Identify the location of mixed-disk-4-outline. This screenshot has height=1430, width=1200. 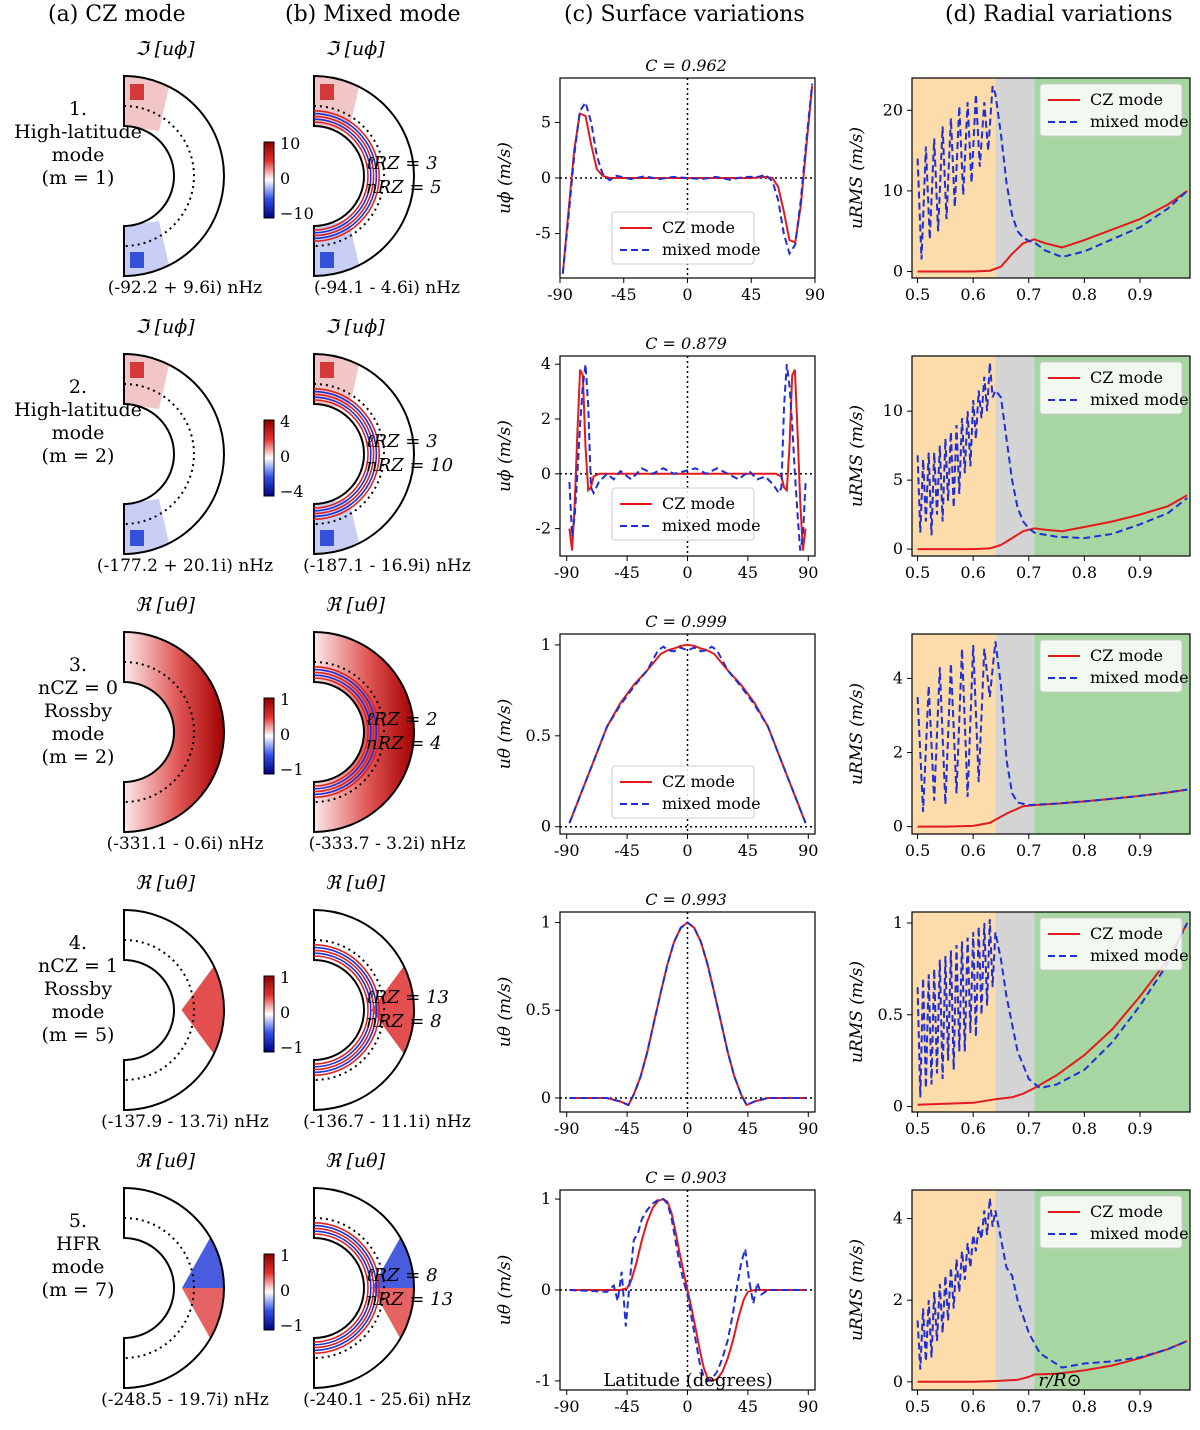
(364, 1010).